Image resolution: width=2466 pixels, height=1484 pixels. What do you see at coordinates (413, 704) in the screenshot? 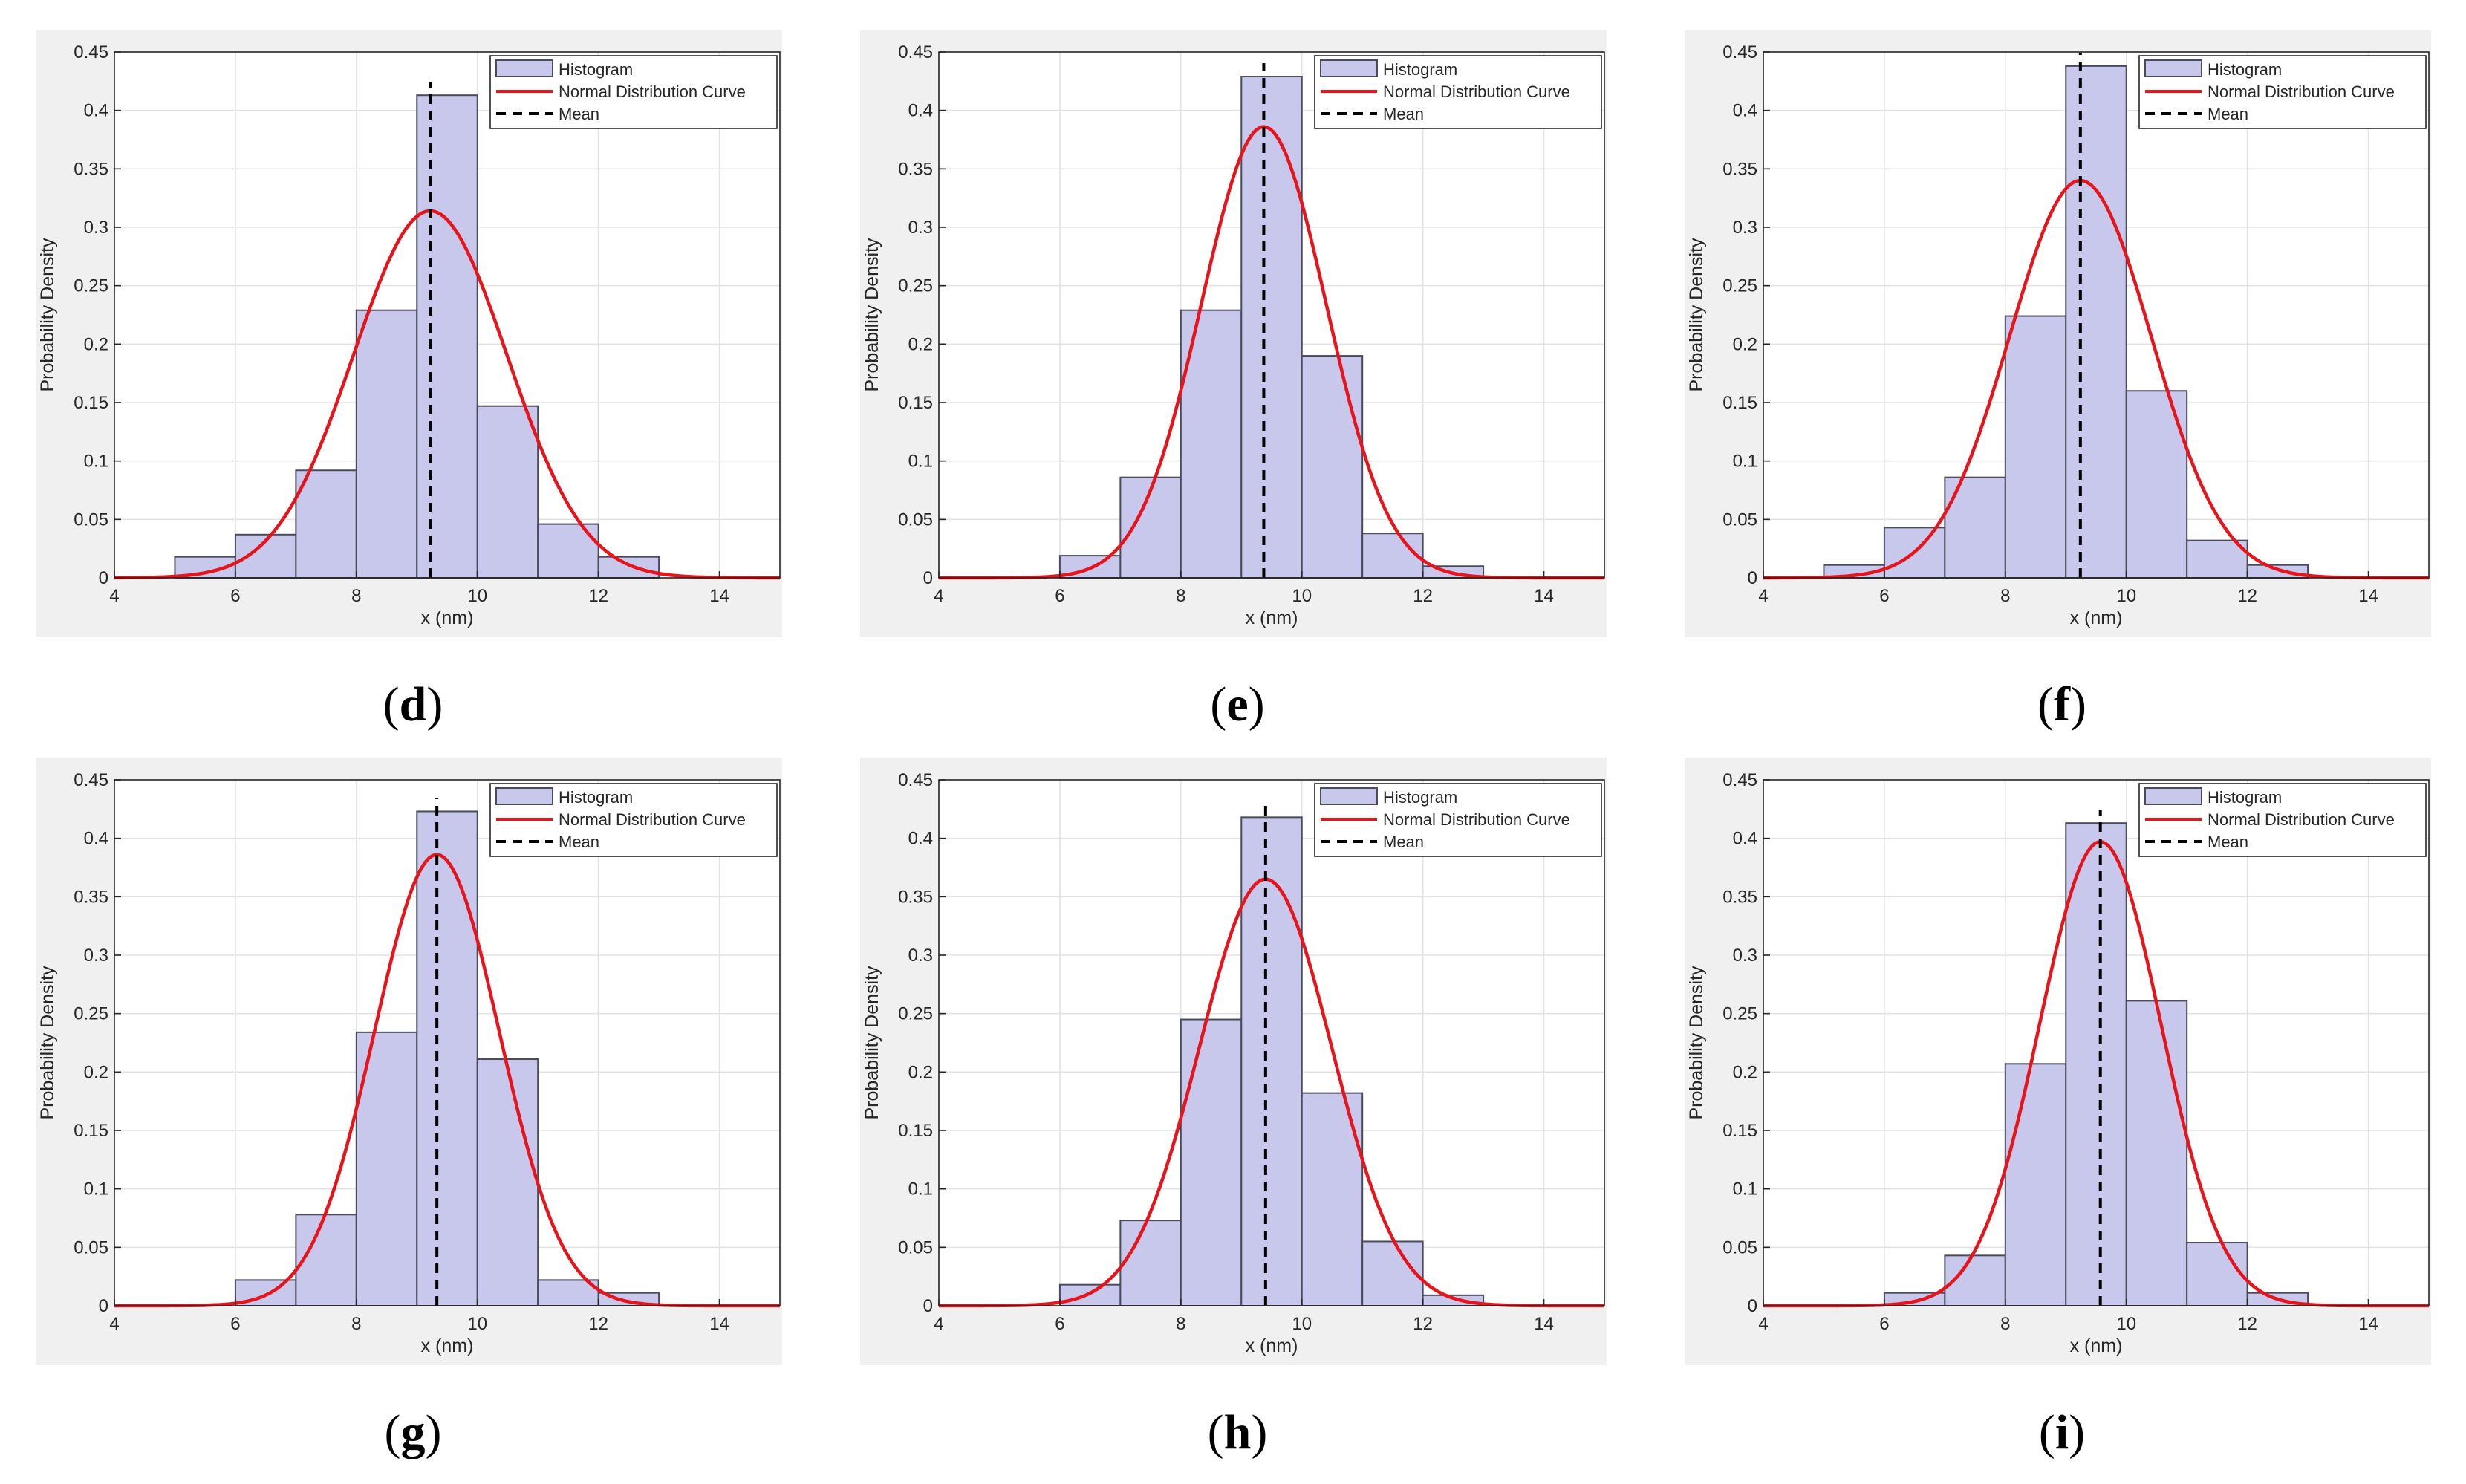
I see `panel-letter: d` at bounding box center [413, 704].